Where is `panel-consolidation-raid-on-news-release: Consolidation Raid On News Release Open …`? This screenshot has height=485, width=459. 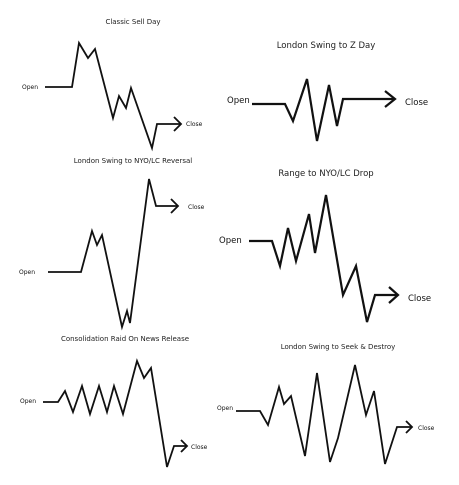
panel-consolidation-raid-on-news-release: Consolidation Raid On News Release Open … is located at coordinates (114, 401).